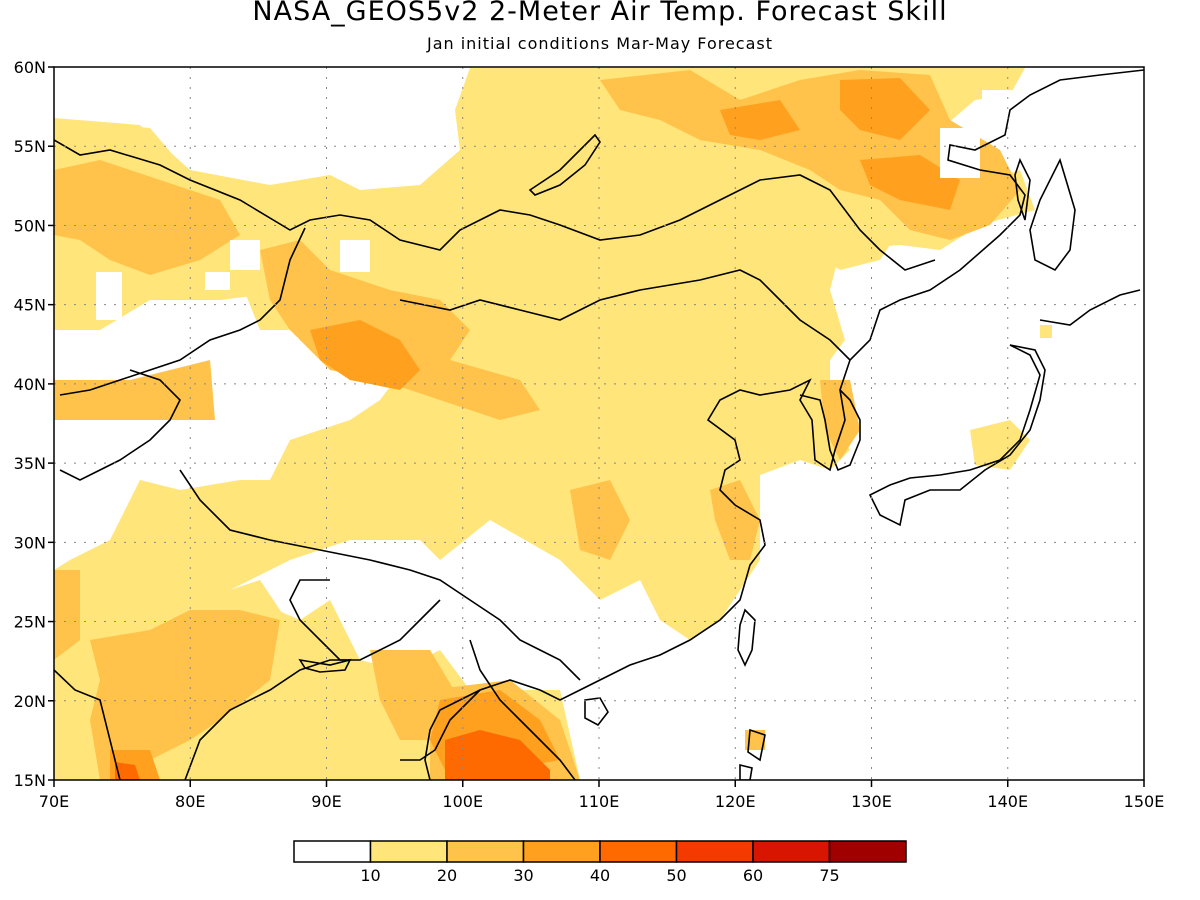 This screenshot has width=1200, height=900. I want to click on lat-tick-label: 35N, so click(30, 463).